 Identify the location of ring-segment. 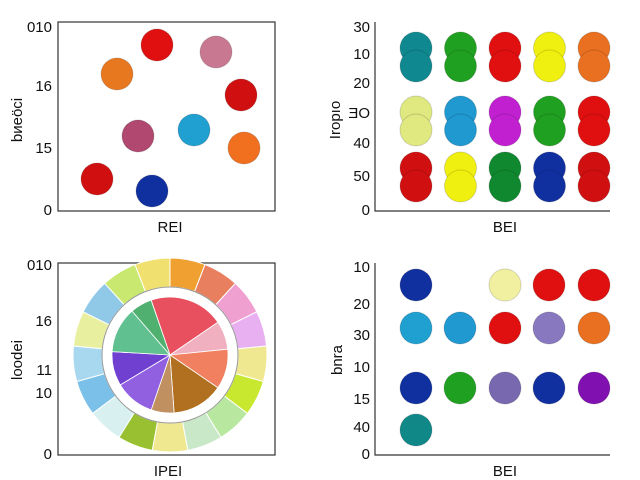
(170, 437).